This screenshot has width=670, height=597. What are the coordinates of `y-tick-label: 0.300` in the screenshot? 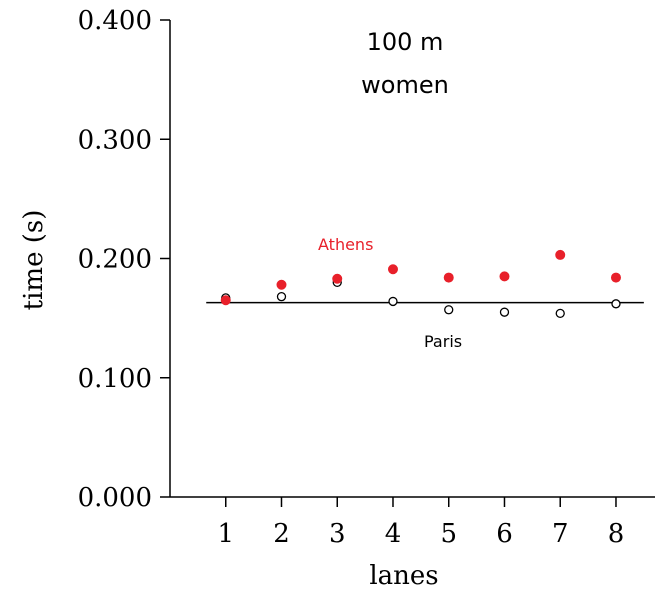 It's located at (115, 140).